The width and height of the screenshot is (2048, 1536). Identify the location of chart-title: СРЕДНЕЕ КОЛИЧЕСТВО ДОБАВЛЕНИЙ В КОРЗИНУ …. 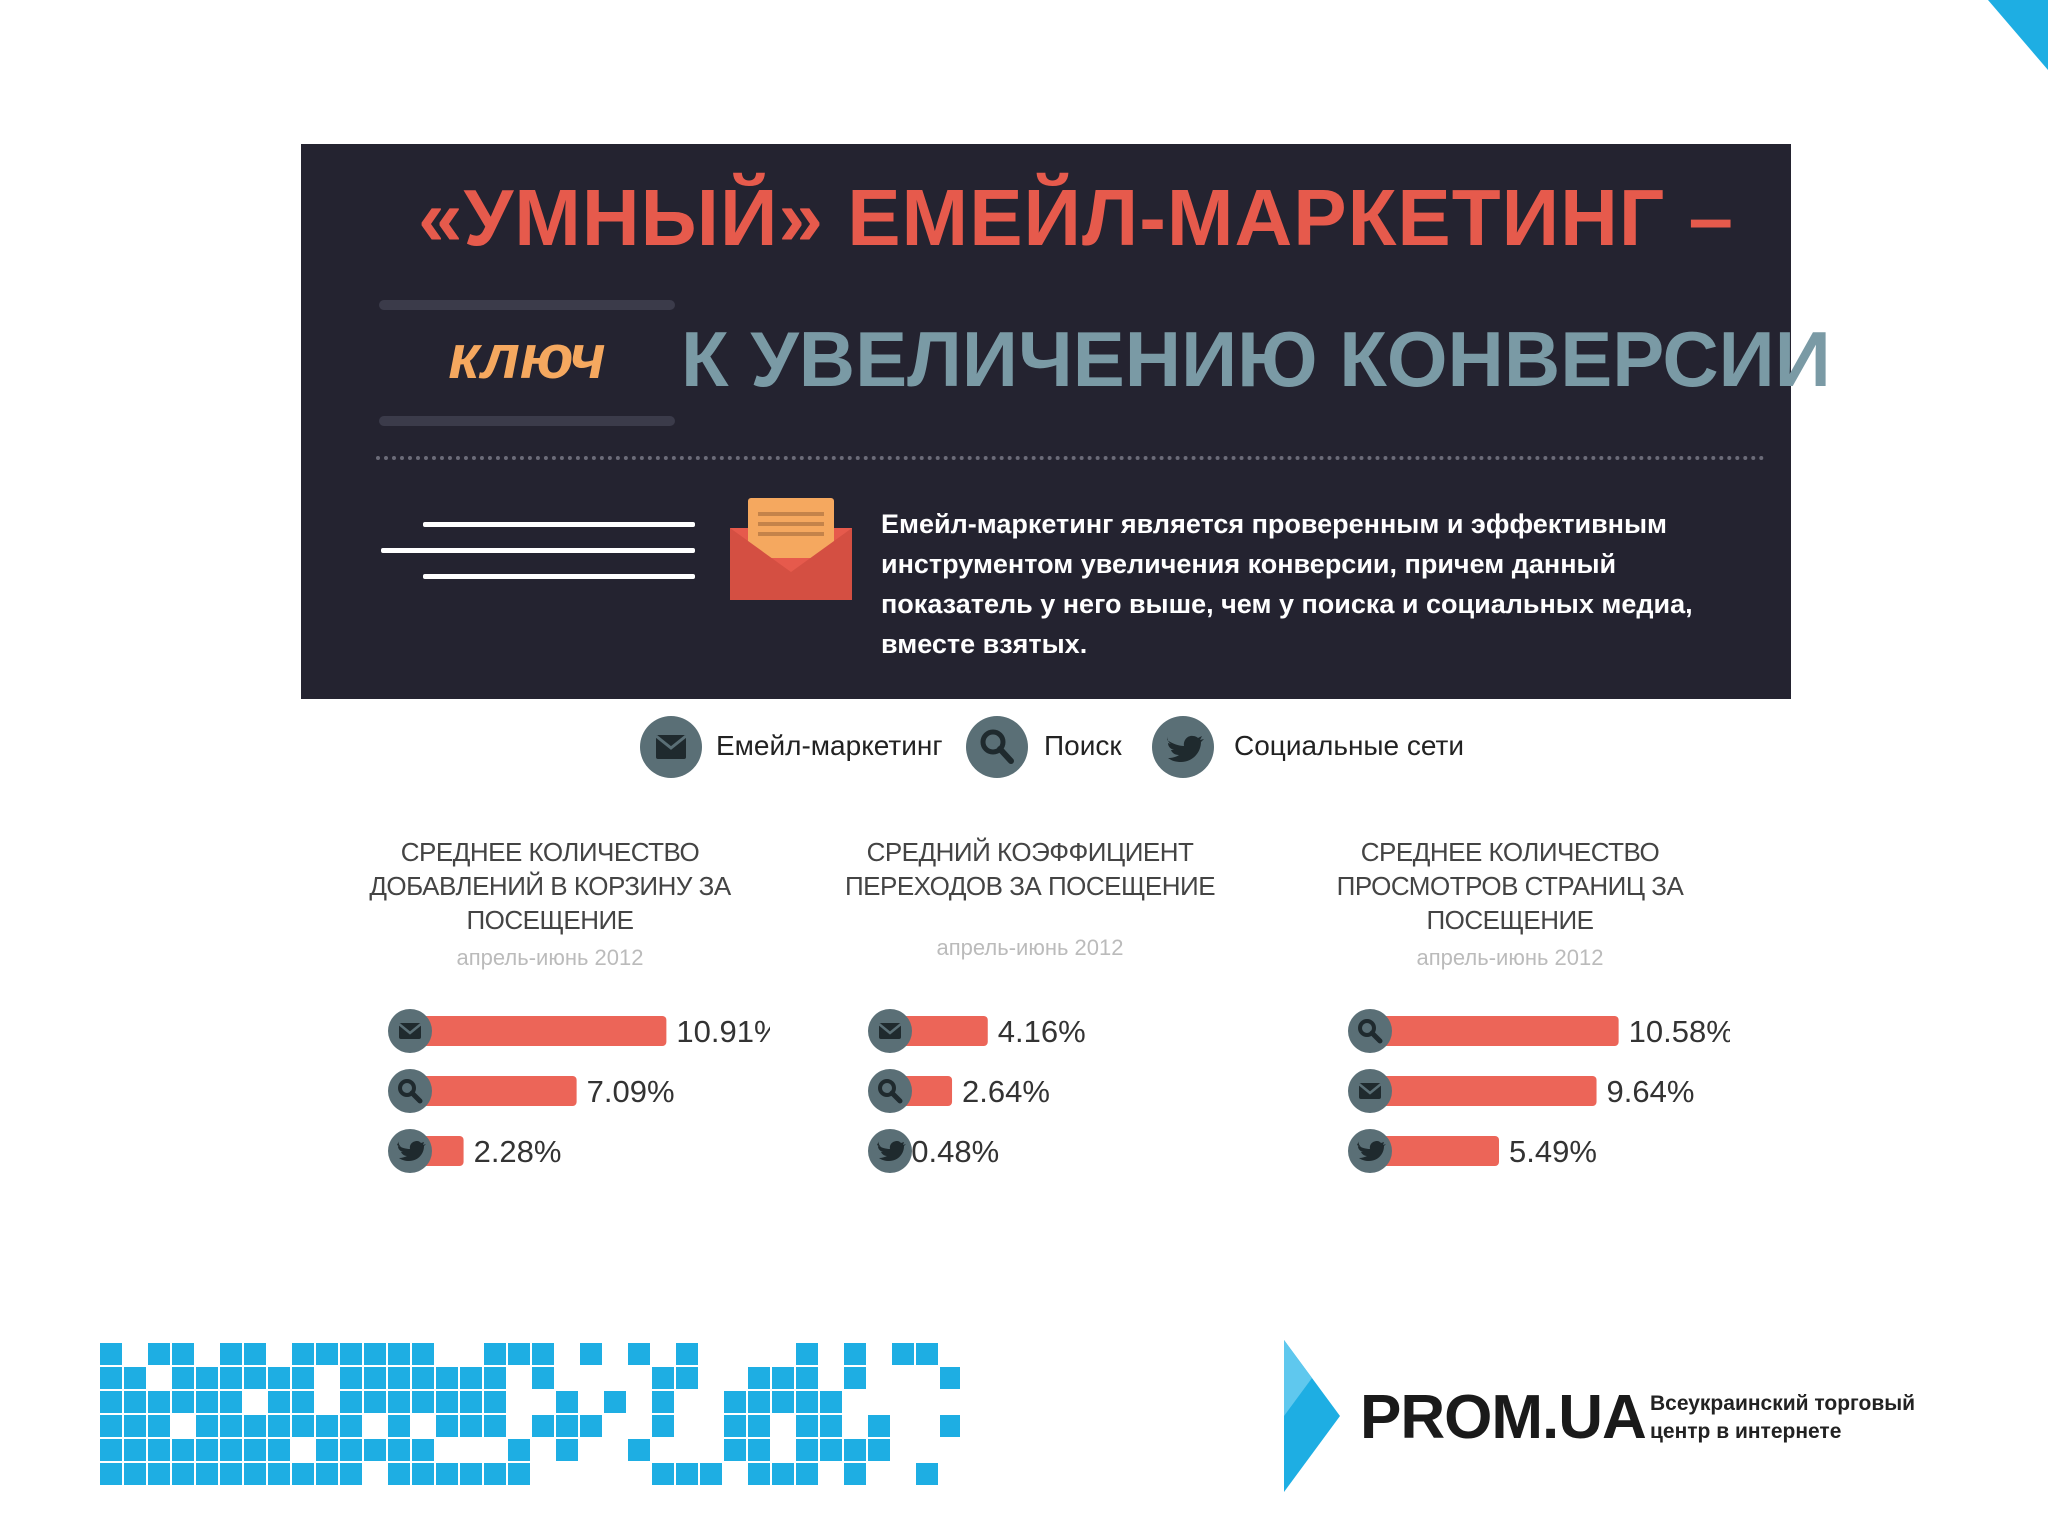
(550, 886).